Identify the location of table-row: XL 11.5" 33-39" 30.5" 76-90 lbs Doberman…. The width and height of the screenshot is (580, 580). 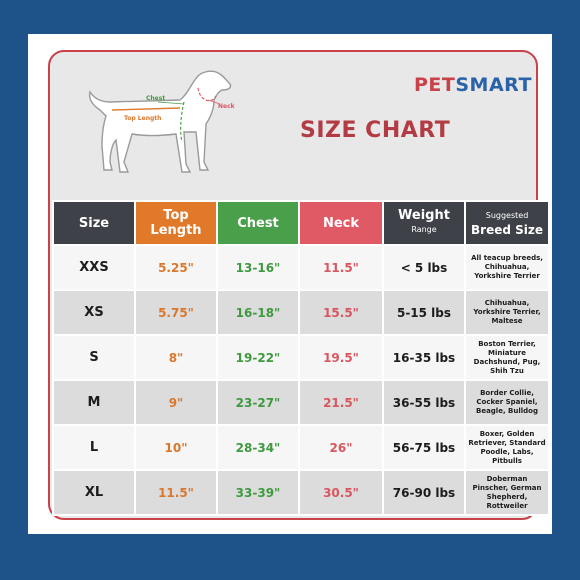
(301, 492).